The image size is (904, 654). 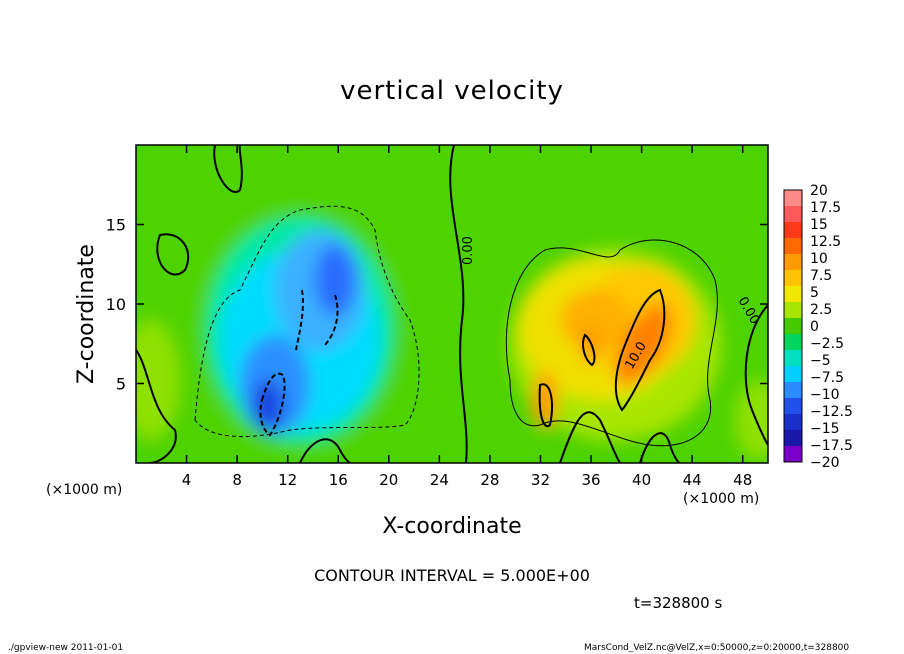 I want to click on x-unit-label-left: (×1000 m), so click(x=84, y=490).